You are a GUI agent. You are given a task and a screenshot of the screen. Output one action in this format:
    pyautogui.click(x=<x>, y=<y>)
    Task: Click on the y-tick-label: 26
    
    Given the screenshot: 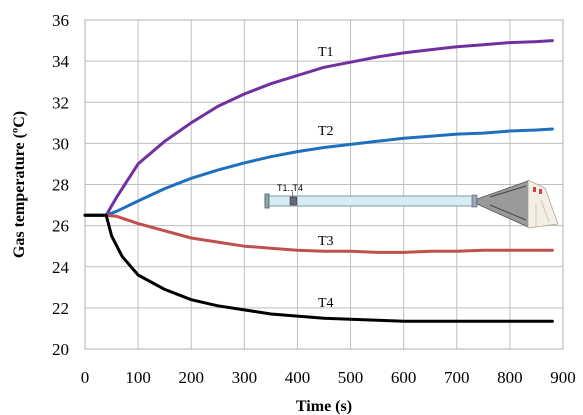 What is the action you would take?
    pyautogui.click(x=60, y=226)
    